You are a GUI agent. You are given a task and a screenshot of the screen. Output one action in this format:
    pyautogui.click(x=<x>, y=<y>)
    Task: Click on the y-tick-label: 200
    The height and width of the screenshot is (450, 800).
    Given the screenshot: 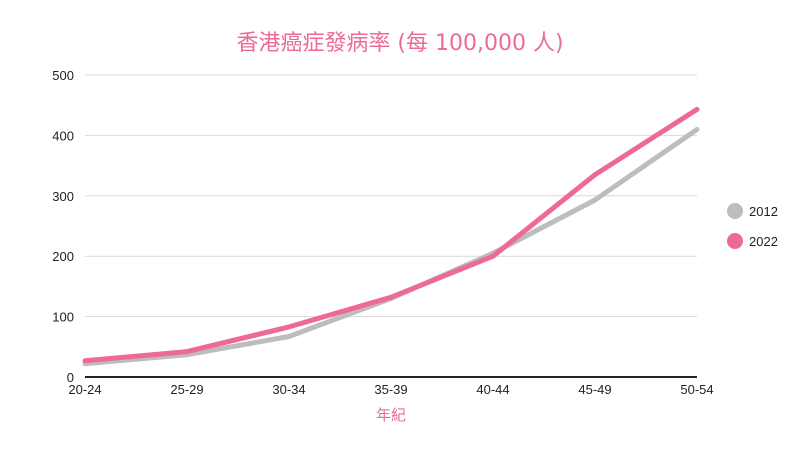 What is the action you would take?
    pyautogui.click(x=63, y=256)
    